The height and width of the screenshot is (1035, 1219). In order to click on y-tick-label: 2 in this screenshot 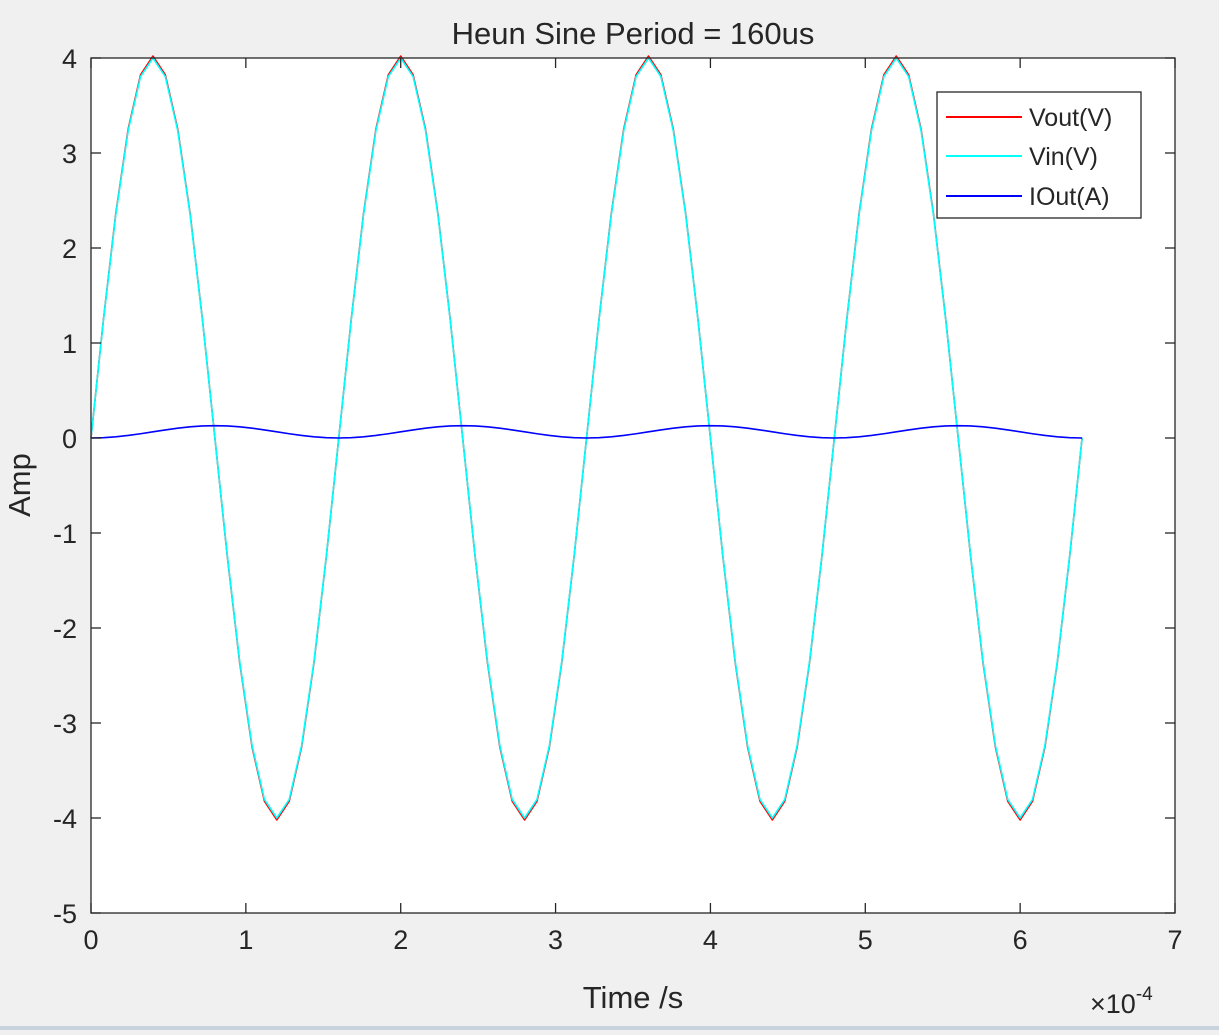, I will do `click(69, 249)`.